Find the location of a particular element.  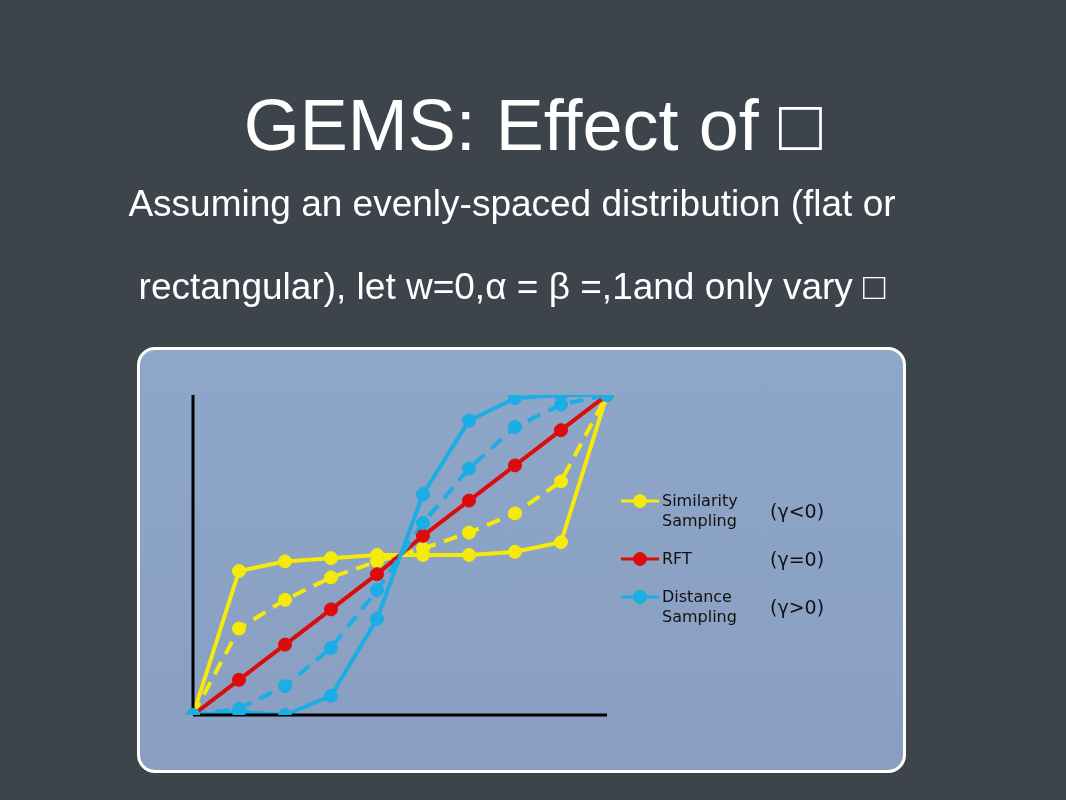

text: (γ=0) is located at coordinates (797, 559).